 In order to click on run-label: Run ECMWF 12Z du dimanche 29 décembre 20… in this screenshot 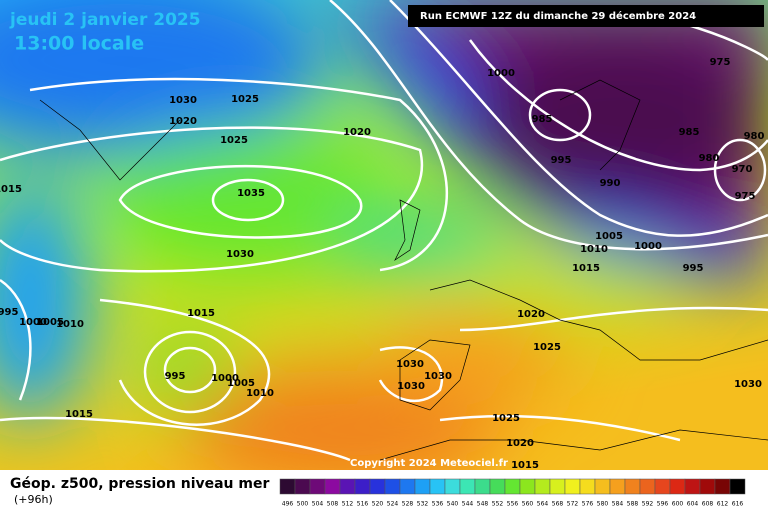, I will do `click(558, 16)`.